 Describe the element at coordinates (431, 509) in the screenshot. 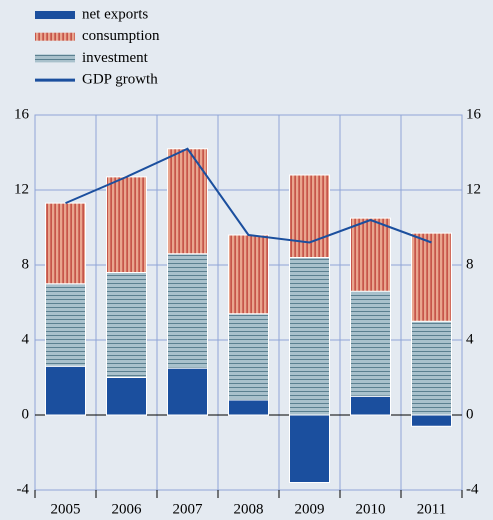

I see `x-tick-label: 2011` at that location.